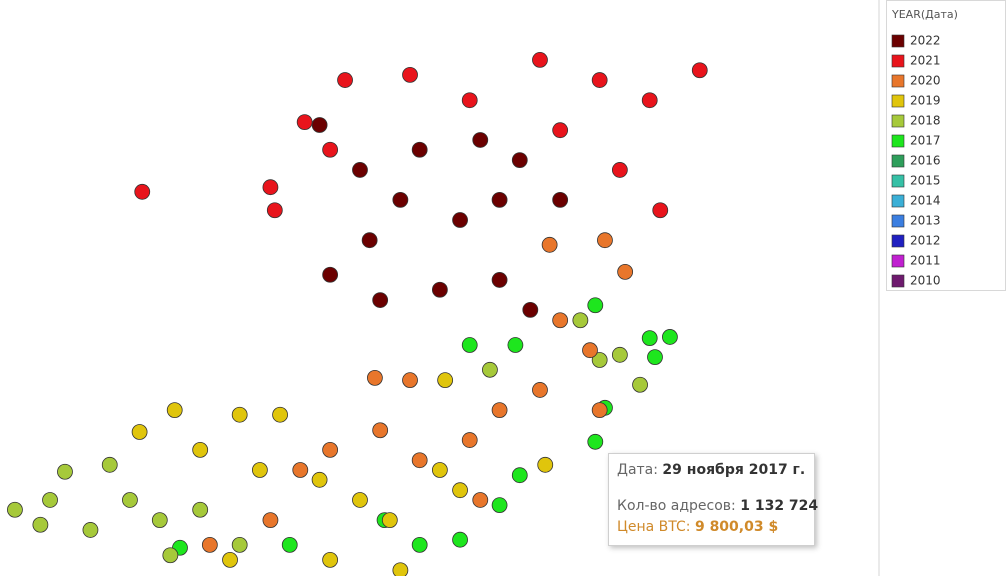  What do you see at coordinates (925, 101) in the screenshot?
I see `legend-label: 2019` at bounding box center [925, 101].